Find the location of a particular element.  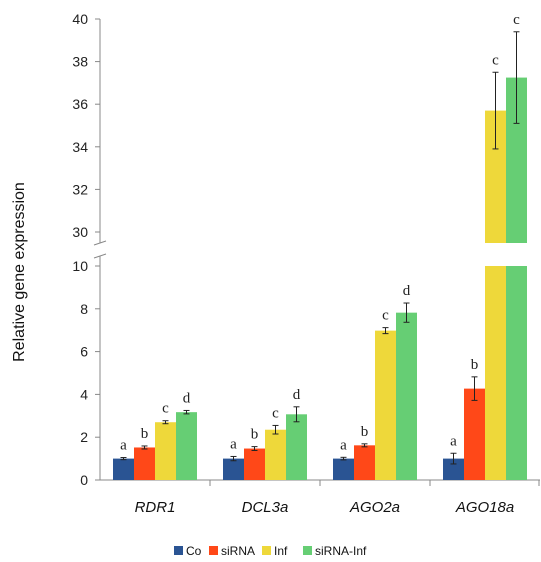

y-tick-label: 0 is located at coordinates (84, 480).